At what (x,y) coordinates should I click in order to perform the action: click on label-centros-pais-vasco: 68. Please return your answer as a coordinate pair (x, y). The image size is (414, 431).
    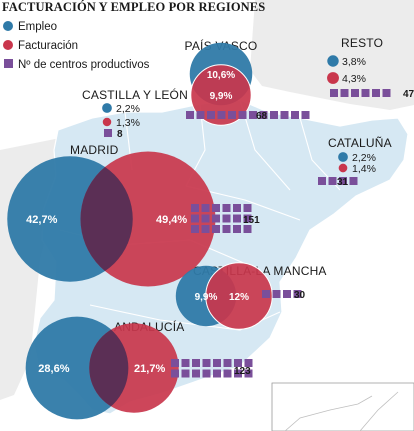
    Looking at the image, I should click on (262, 116).